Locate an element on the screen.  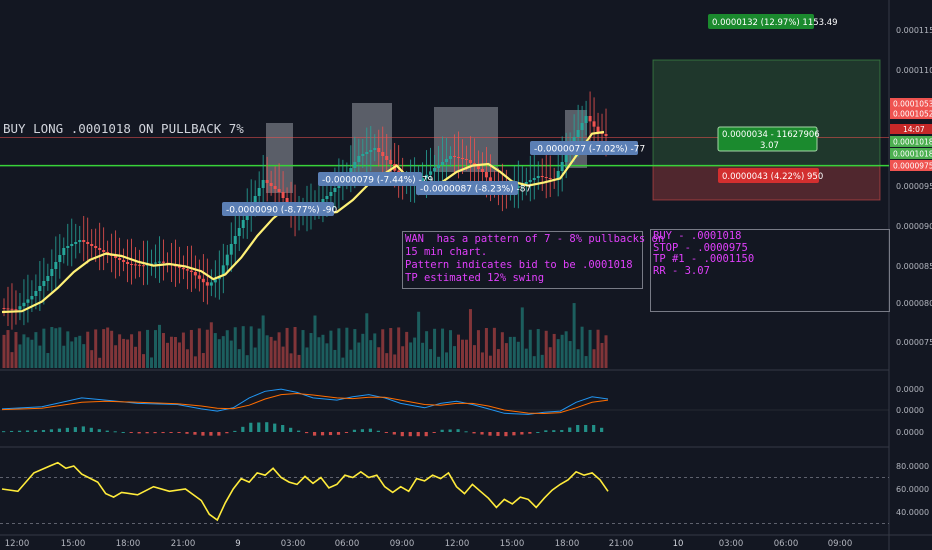
entry2-price-tag: 0.0001018 is located at coordinates (912, 154).